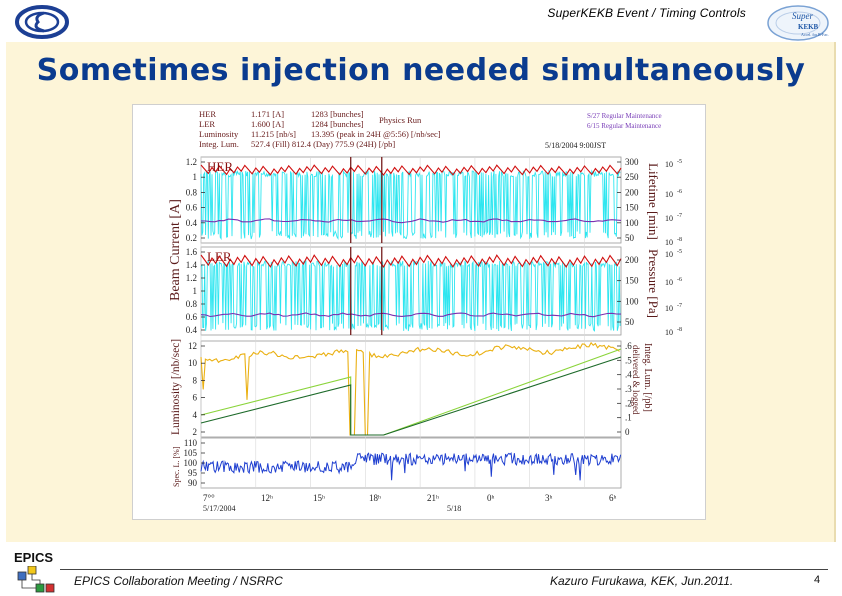 The height and width of the screenshot is (596, 842). I want to click on her-right-tick: 150, so click(632, 208).